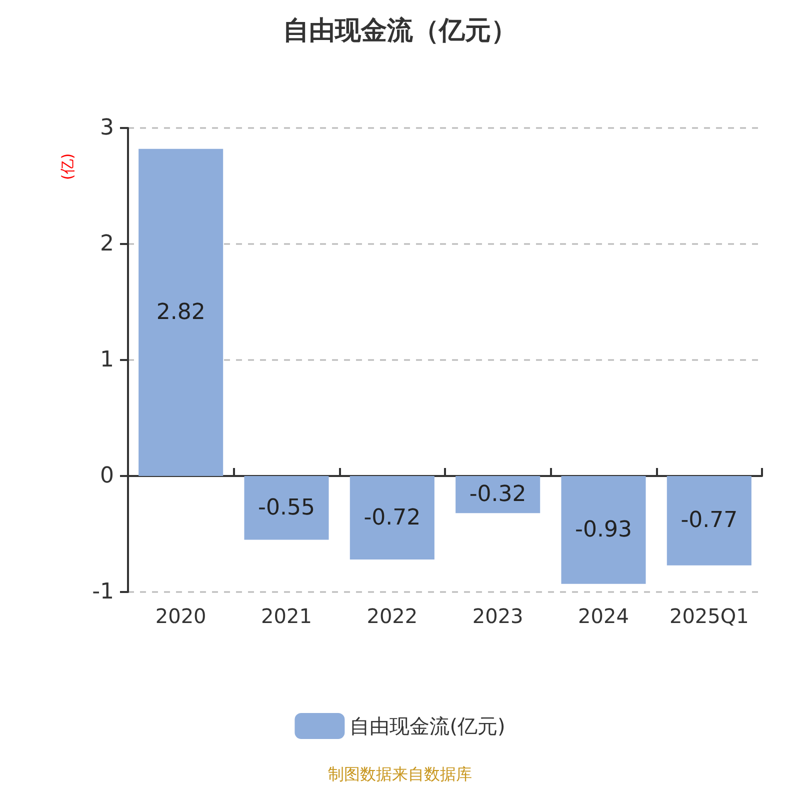 The height and width of the screenshot is (800, 800). I want to click on data-label: -0.72, so click(392, 517).